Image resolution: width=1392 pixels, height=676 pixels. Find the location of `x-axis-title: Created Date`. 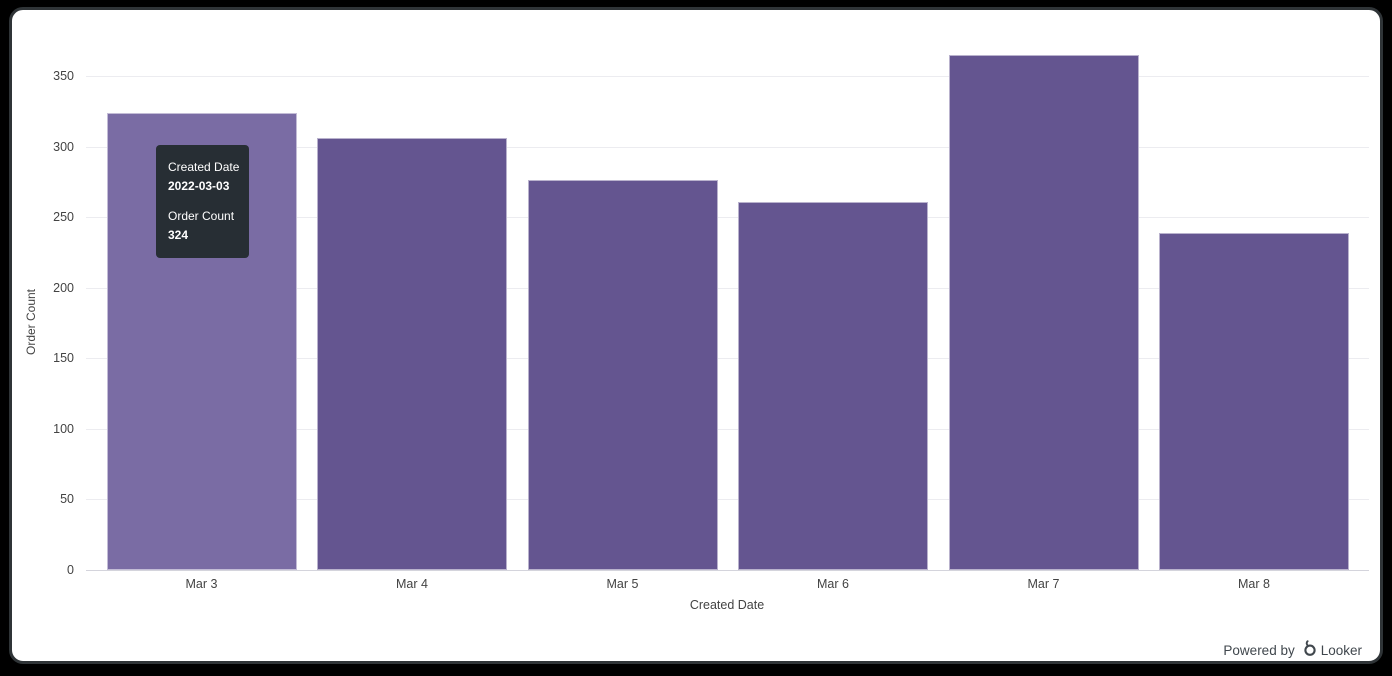

x-axis-title: Created Date is located at coordinates (727, 605).